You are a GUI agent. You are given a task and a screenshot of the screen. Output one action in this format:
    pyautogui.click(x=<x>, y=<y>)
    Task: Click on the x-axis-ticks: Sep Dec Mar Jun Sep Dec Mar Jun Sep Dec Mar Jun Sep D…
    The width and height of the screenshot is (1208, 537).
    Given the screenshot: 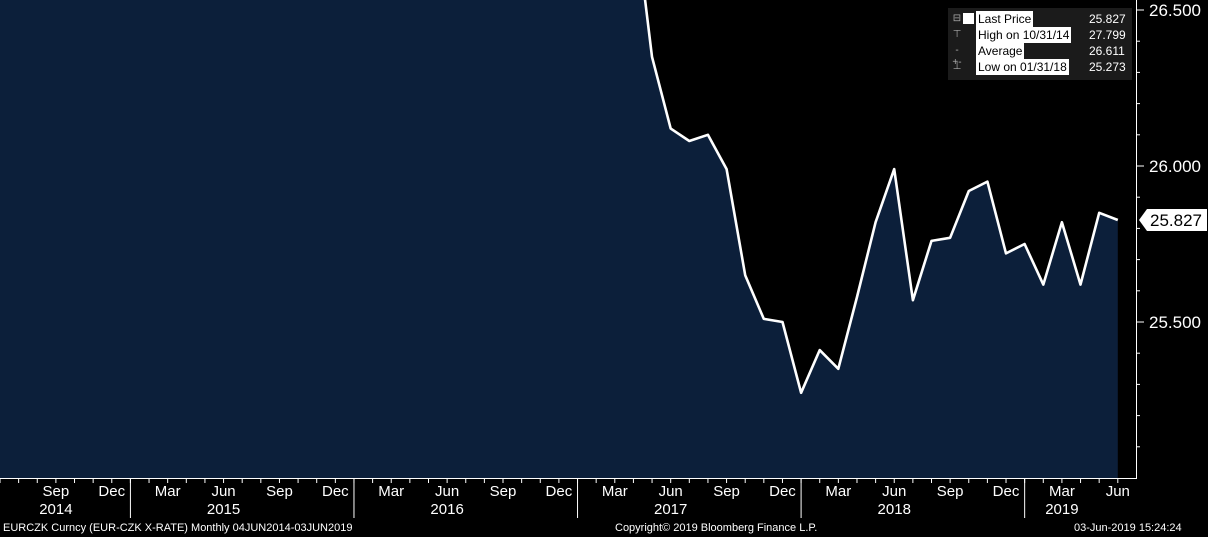 What is the action you would take?
    pyautogui.click(x=565, y=498)
    